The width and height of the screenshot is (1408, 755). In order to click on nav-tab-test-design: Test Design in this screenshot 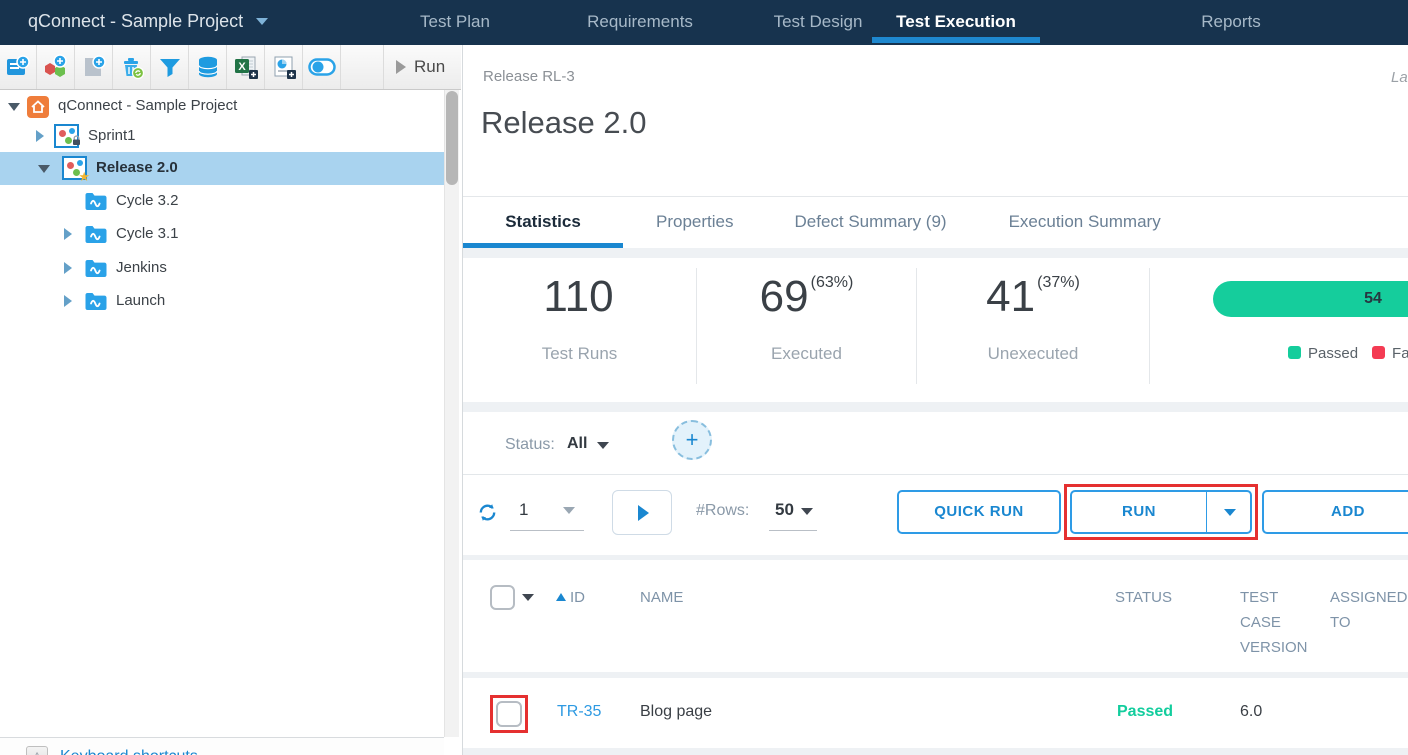, I will do `click(818, 21)`.